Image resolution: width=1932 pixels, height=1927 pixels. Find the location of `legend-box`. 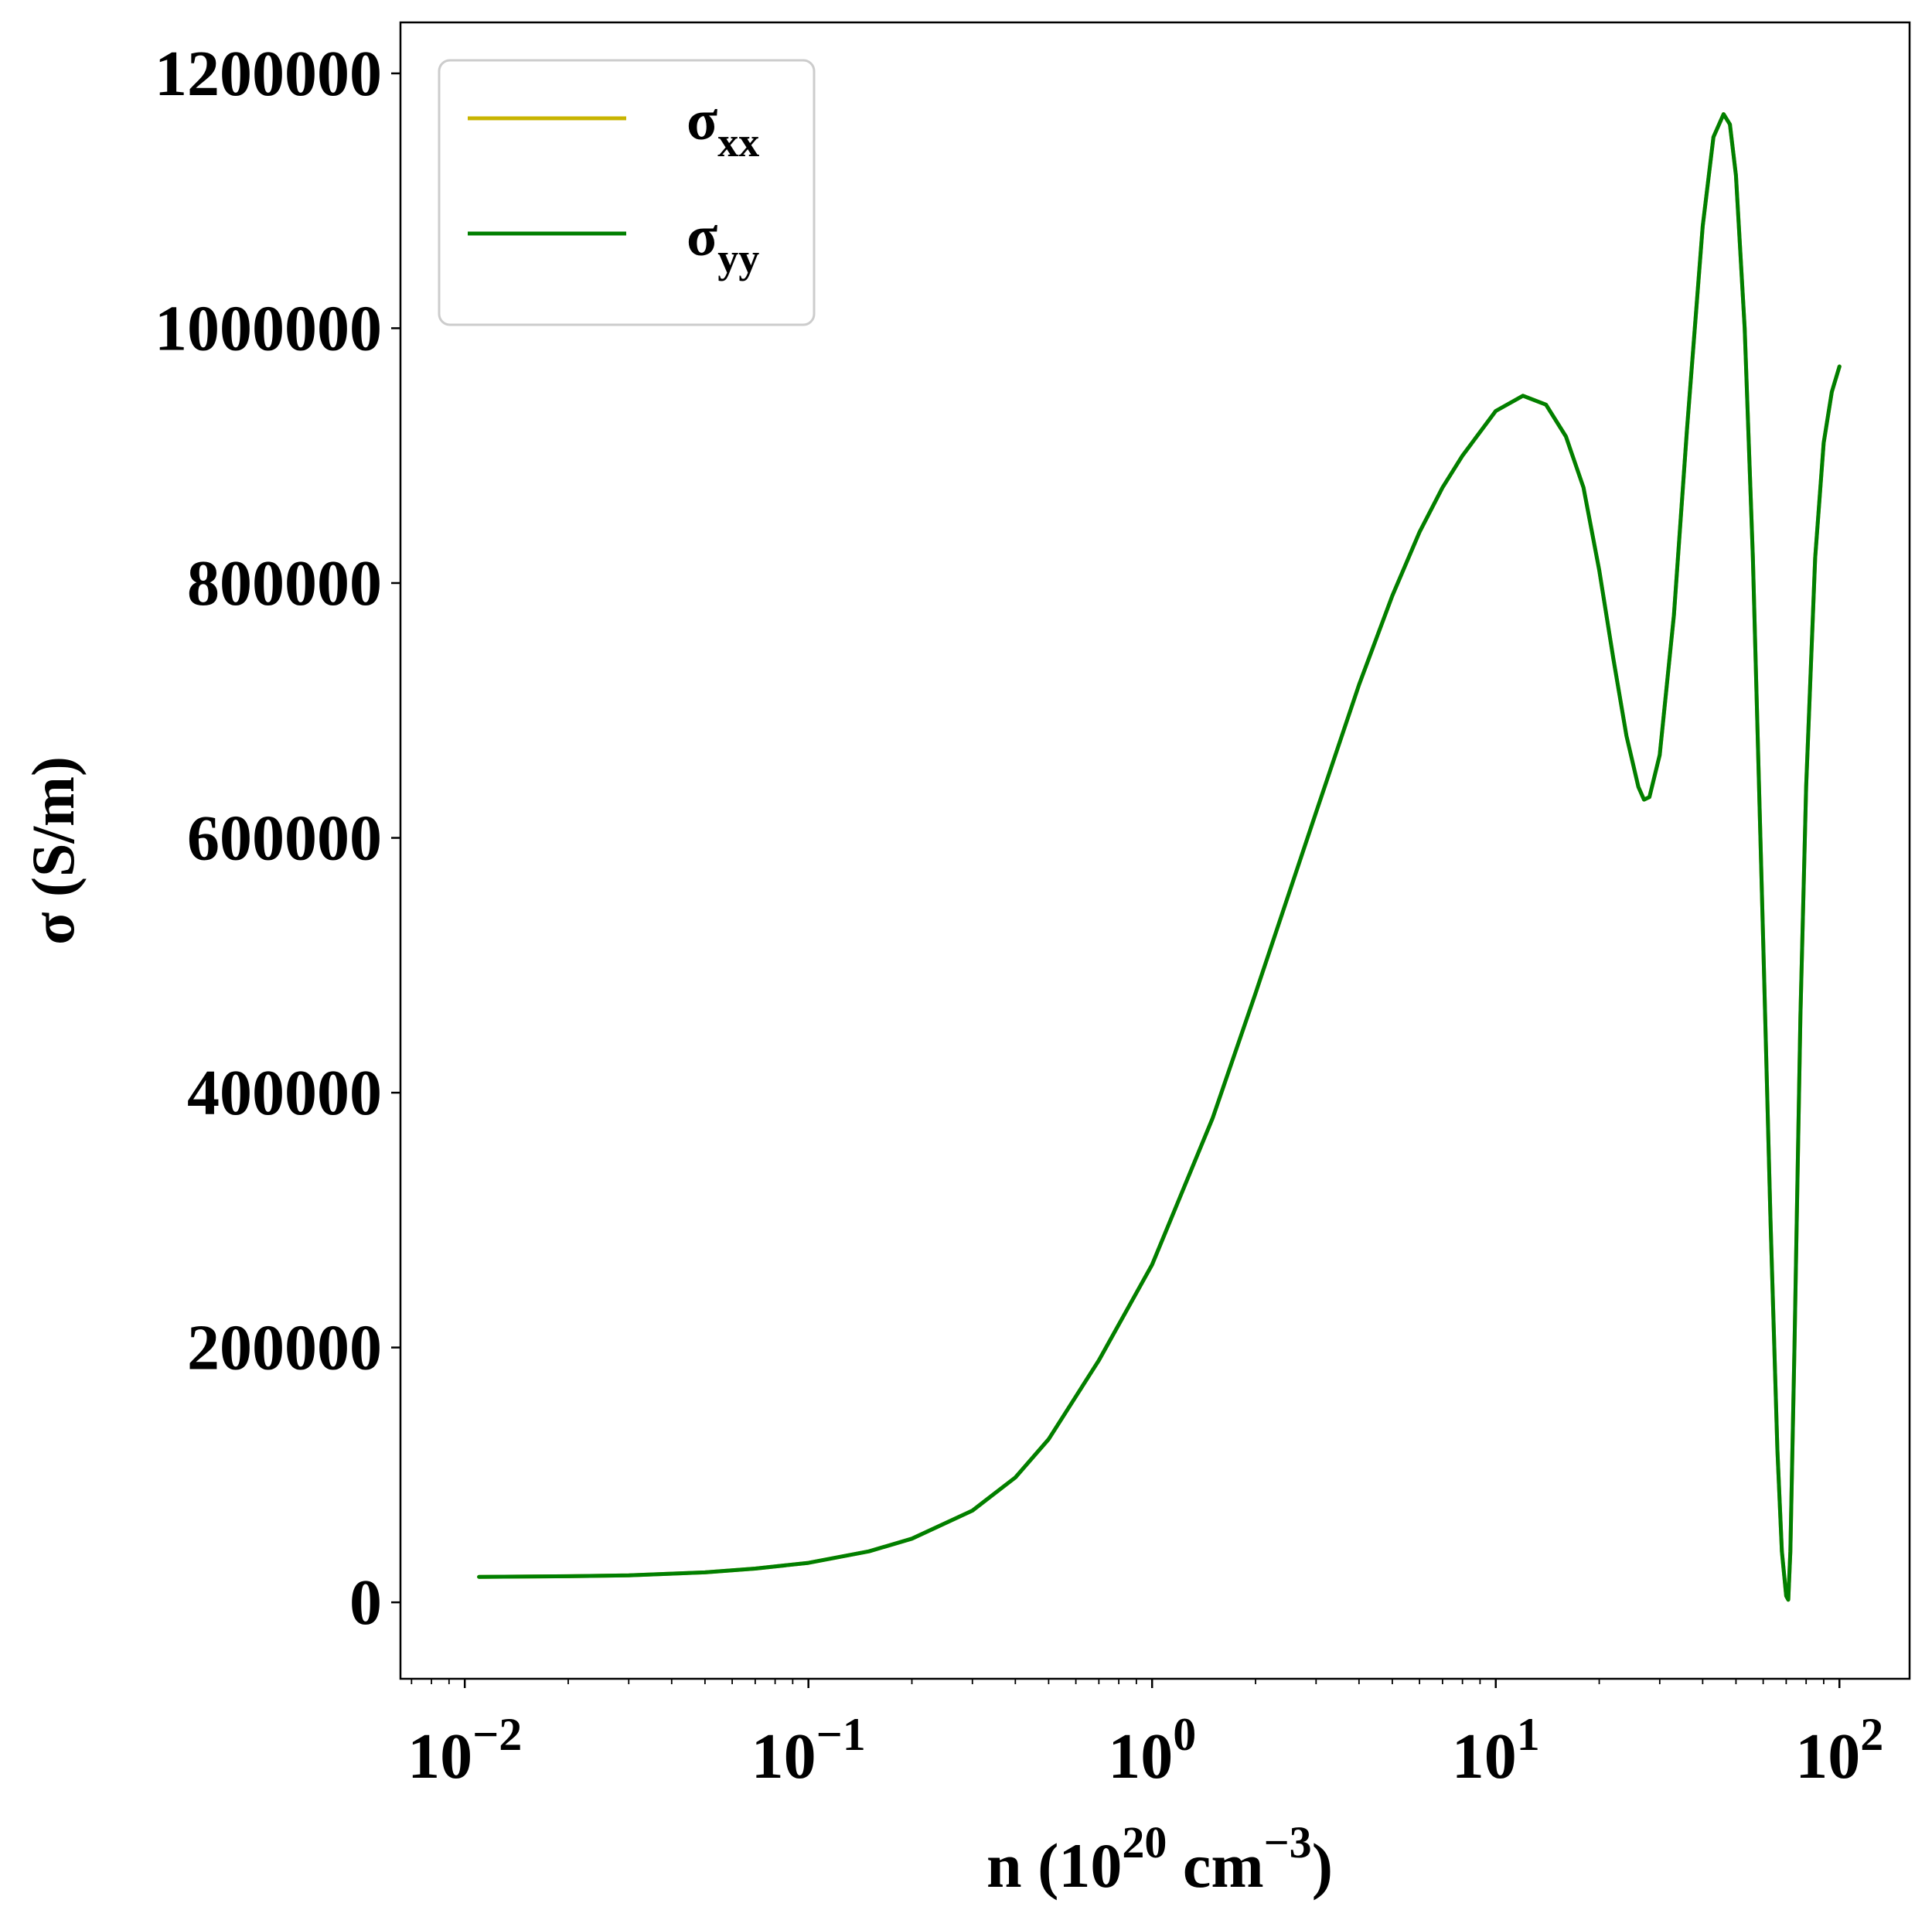

legend-box is located at coordinates (627, 192).